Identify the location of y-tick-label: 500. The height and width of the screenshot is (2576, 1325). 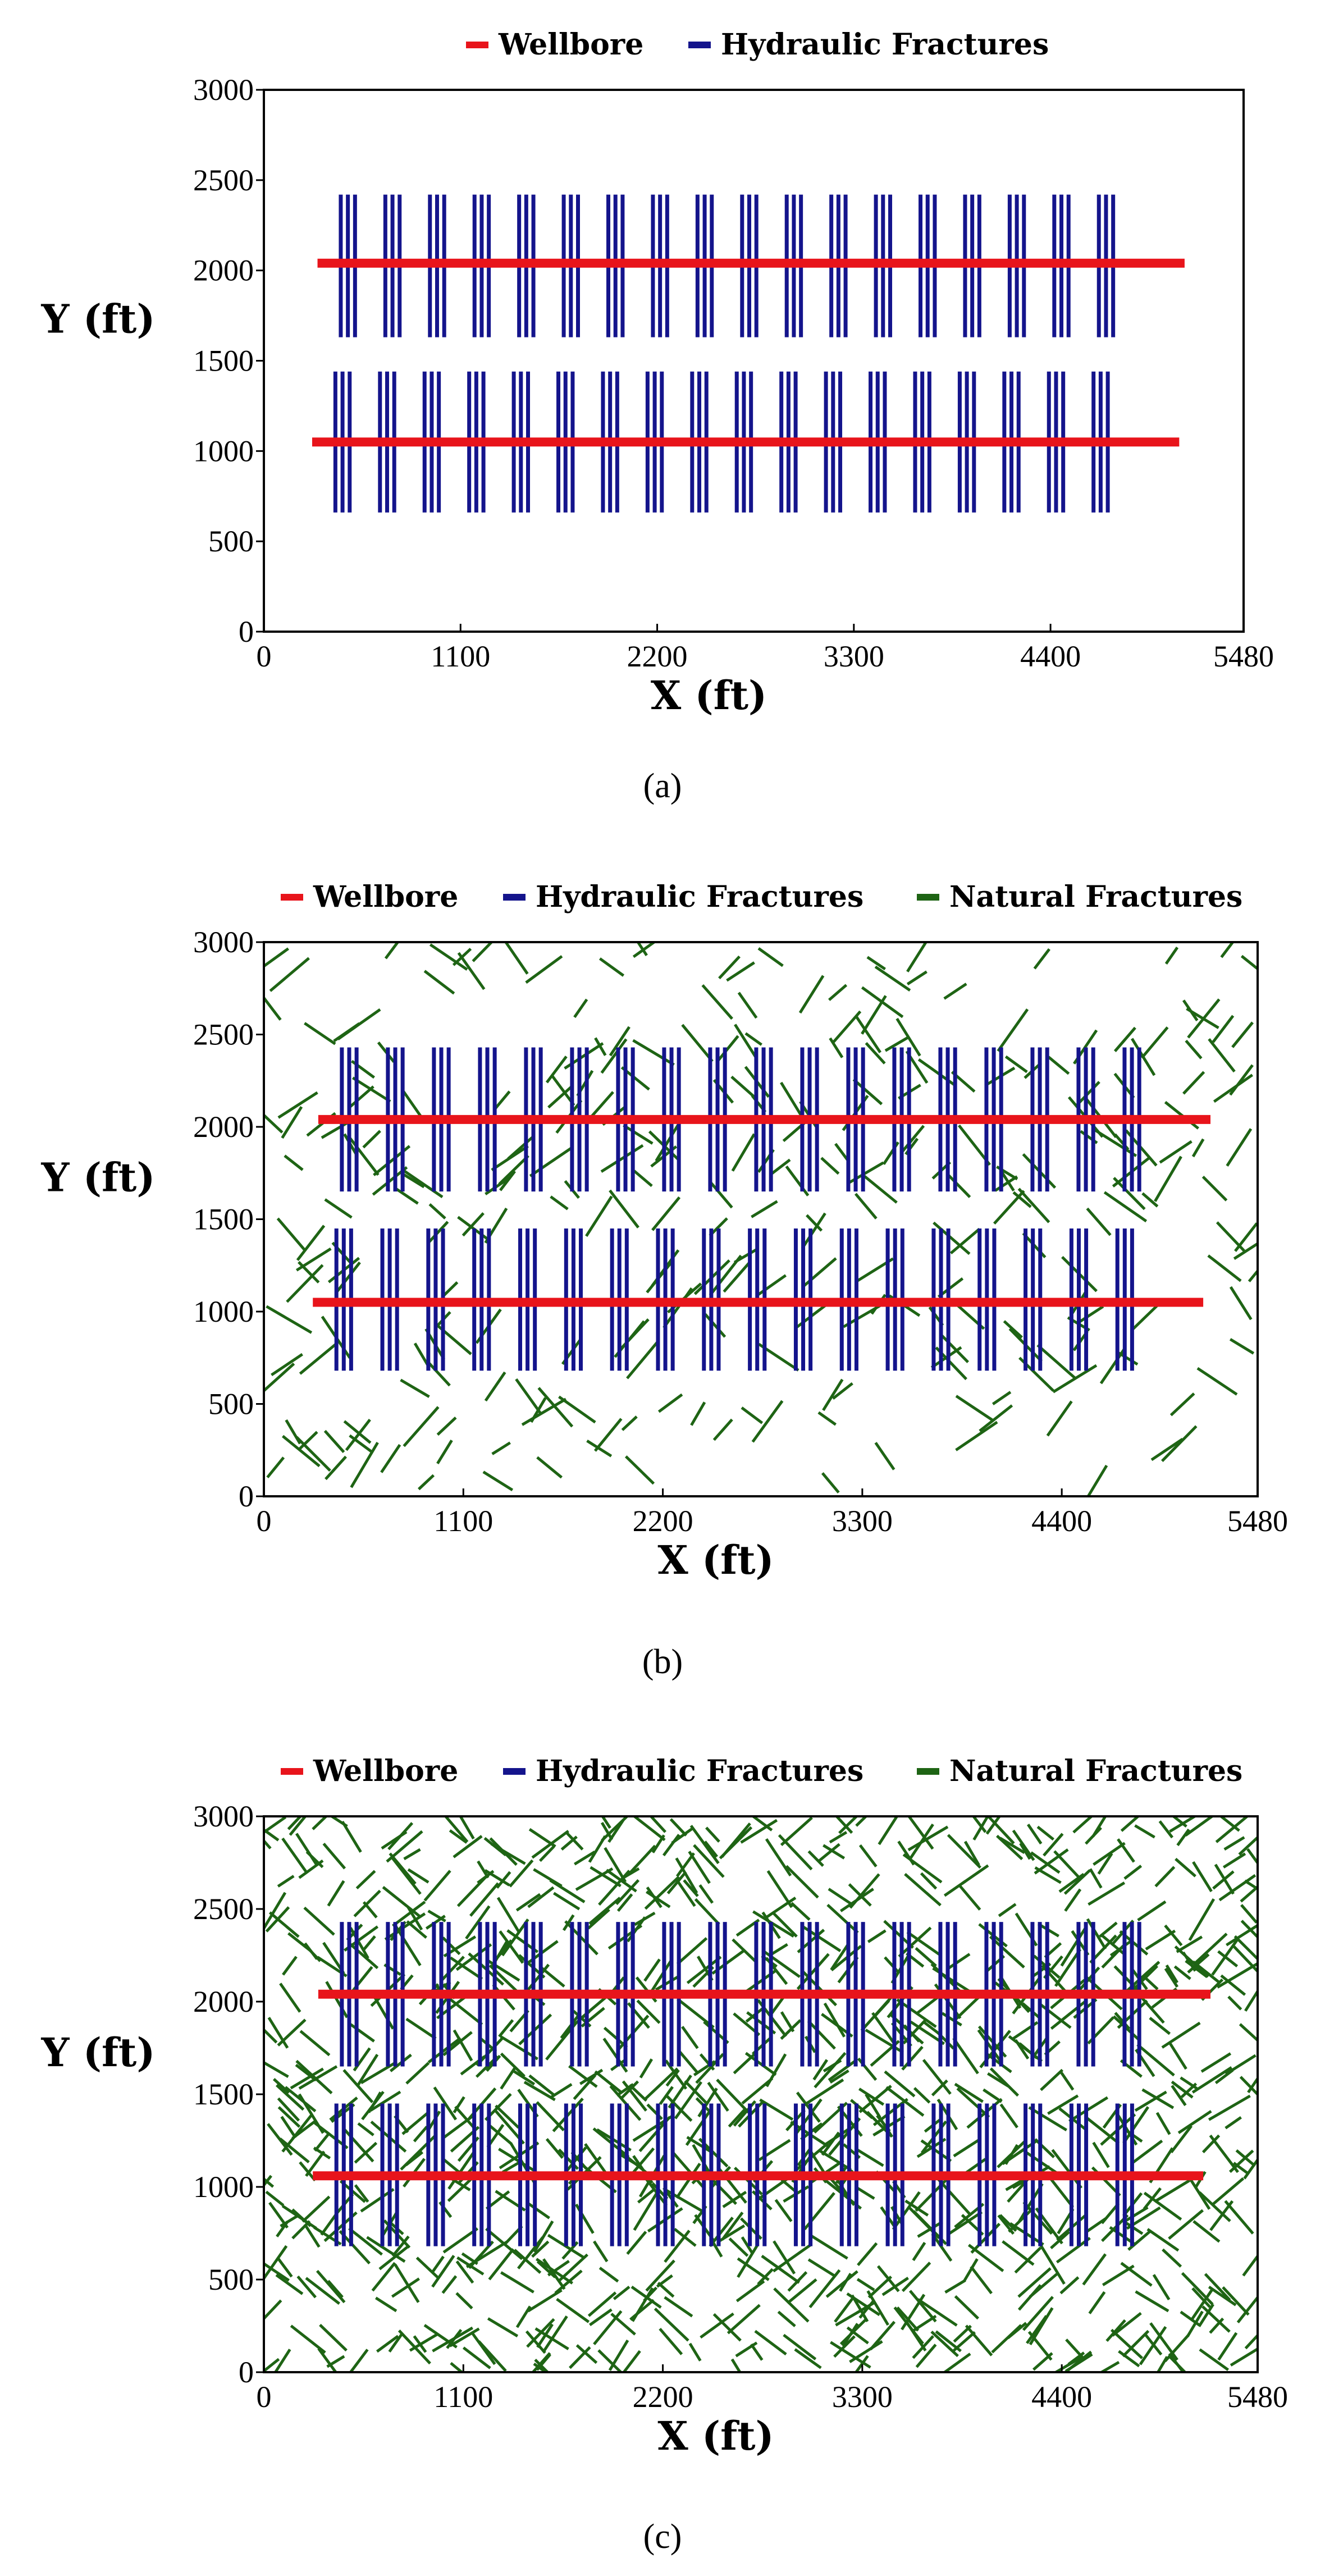
(231, 2279).